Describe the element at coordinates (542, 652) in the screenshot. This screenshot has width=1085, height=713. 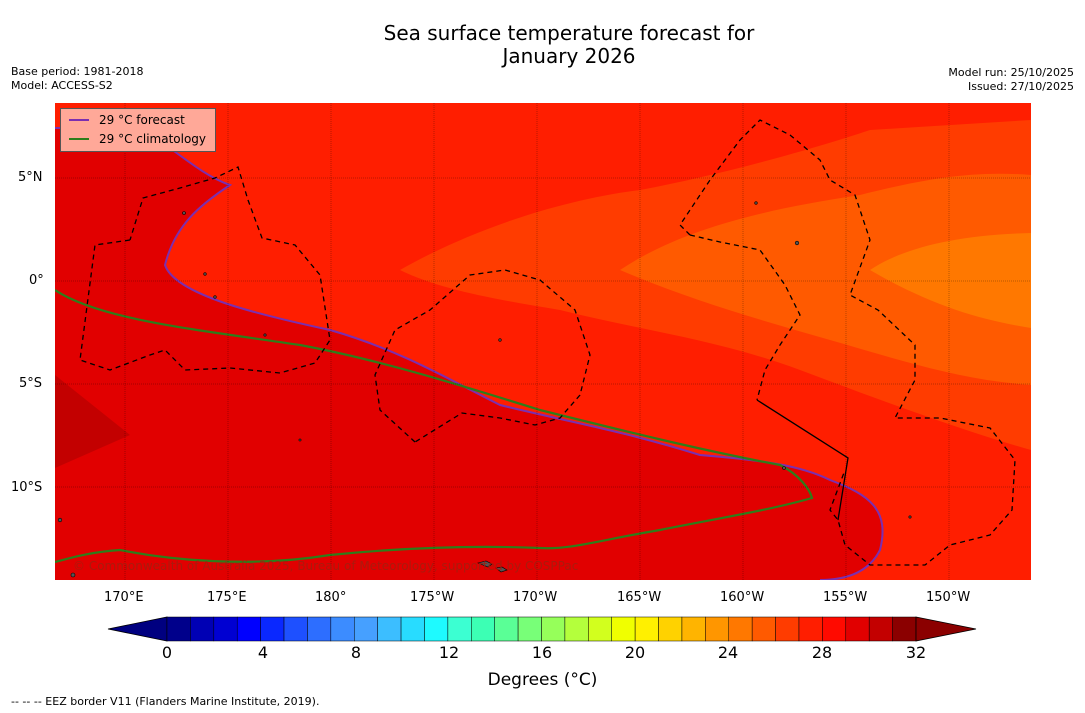
I see `colorbar-tick: 16` at that location.